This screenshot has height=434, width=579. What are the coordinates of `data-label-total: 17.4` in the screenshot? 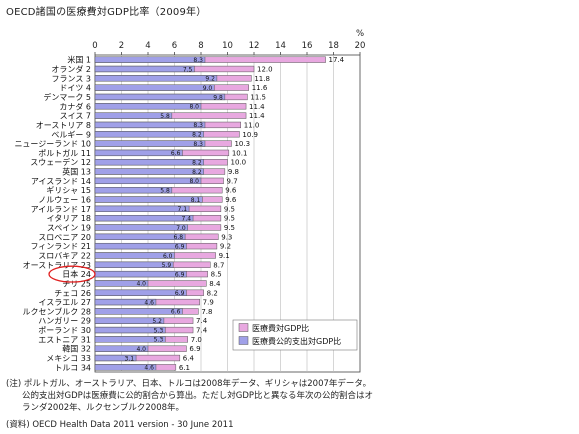 It's located at (337, 60).